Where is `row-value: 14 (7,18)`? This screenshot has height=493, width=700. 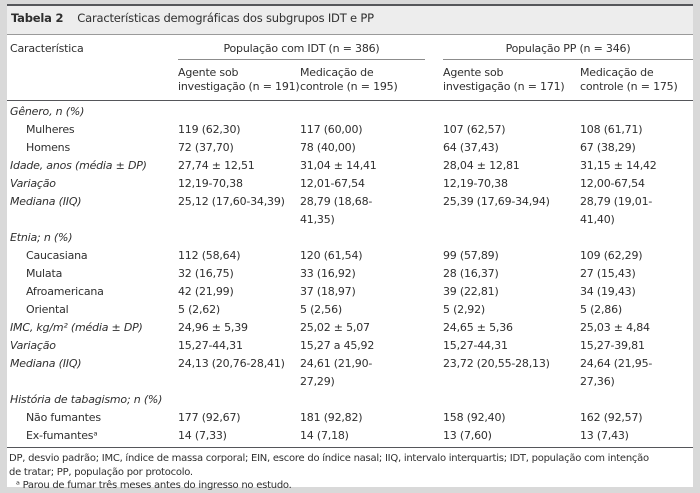 row-value: 14 (7,18) is located at coordinates (324, 435).